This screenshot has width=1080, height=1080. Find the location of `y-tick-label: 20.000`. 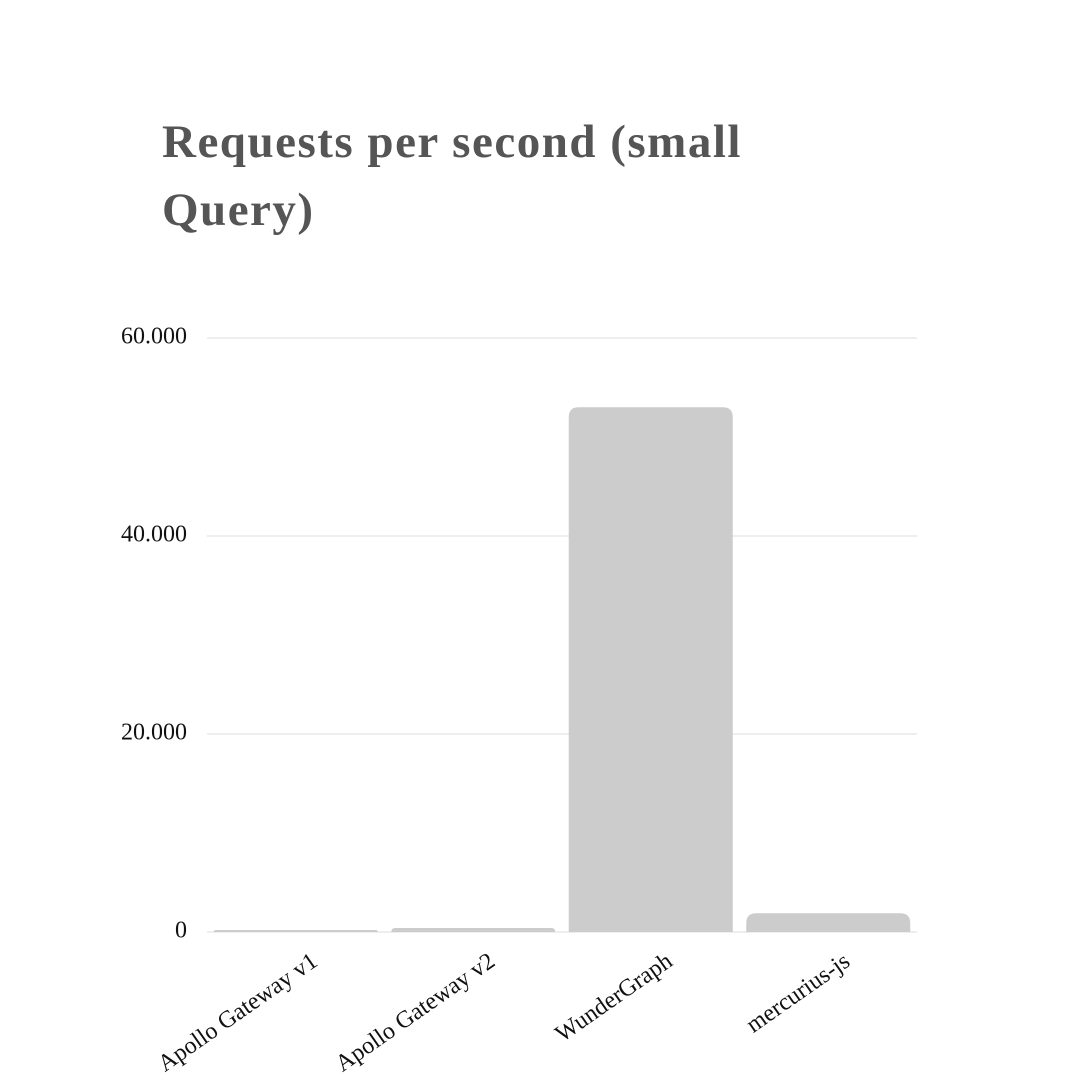

y-tick-label: 20.000 is located at coordinates (154, 733).